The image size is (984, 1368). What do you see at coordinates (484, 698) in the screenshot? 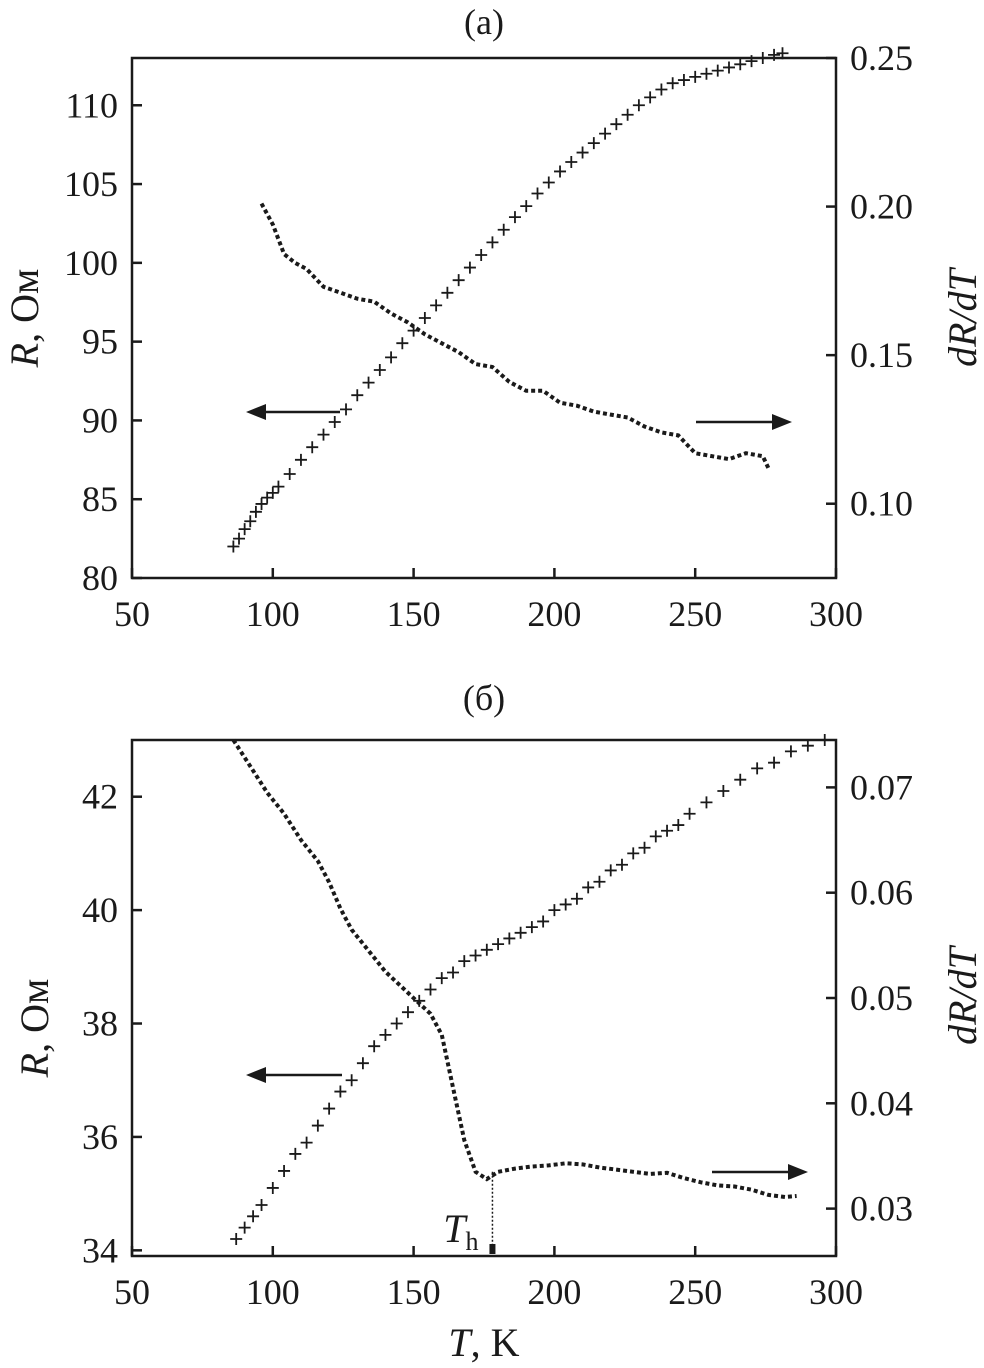
I see `panel-b-title: (б)` at bounding box center [484, 698].